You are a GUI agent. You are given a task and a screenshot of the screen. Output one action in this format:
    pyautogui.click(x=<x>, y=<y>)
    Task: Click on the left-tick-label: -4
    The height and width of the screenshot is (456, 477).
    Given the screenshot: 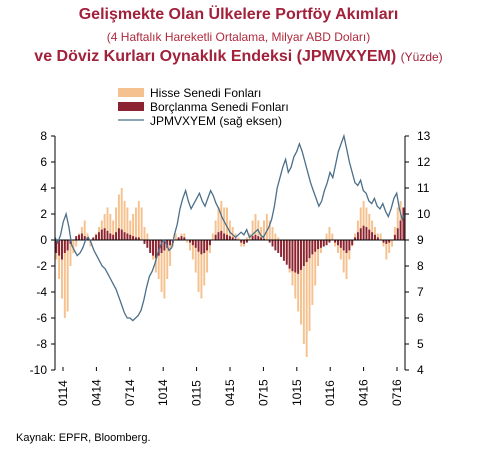 What is the action you would take?
    pyautogui.click(x=41, y=292)
    